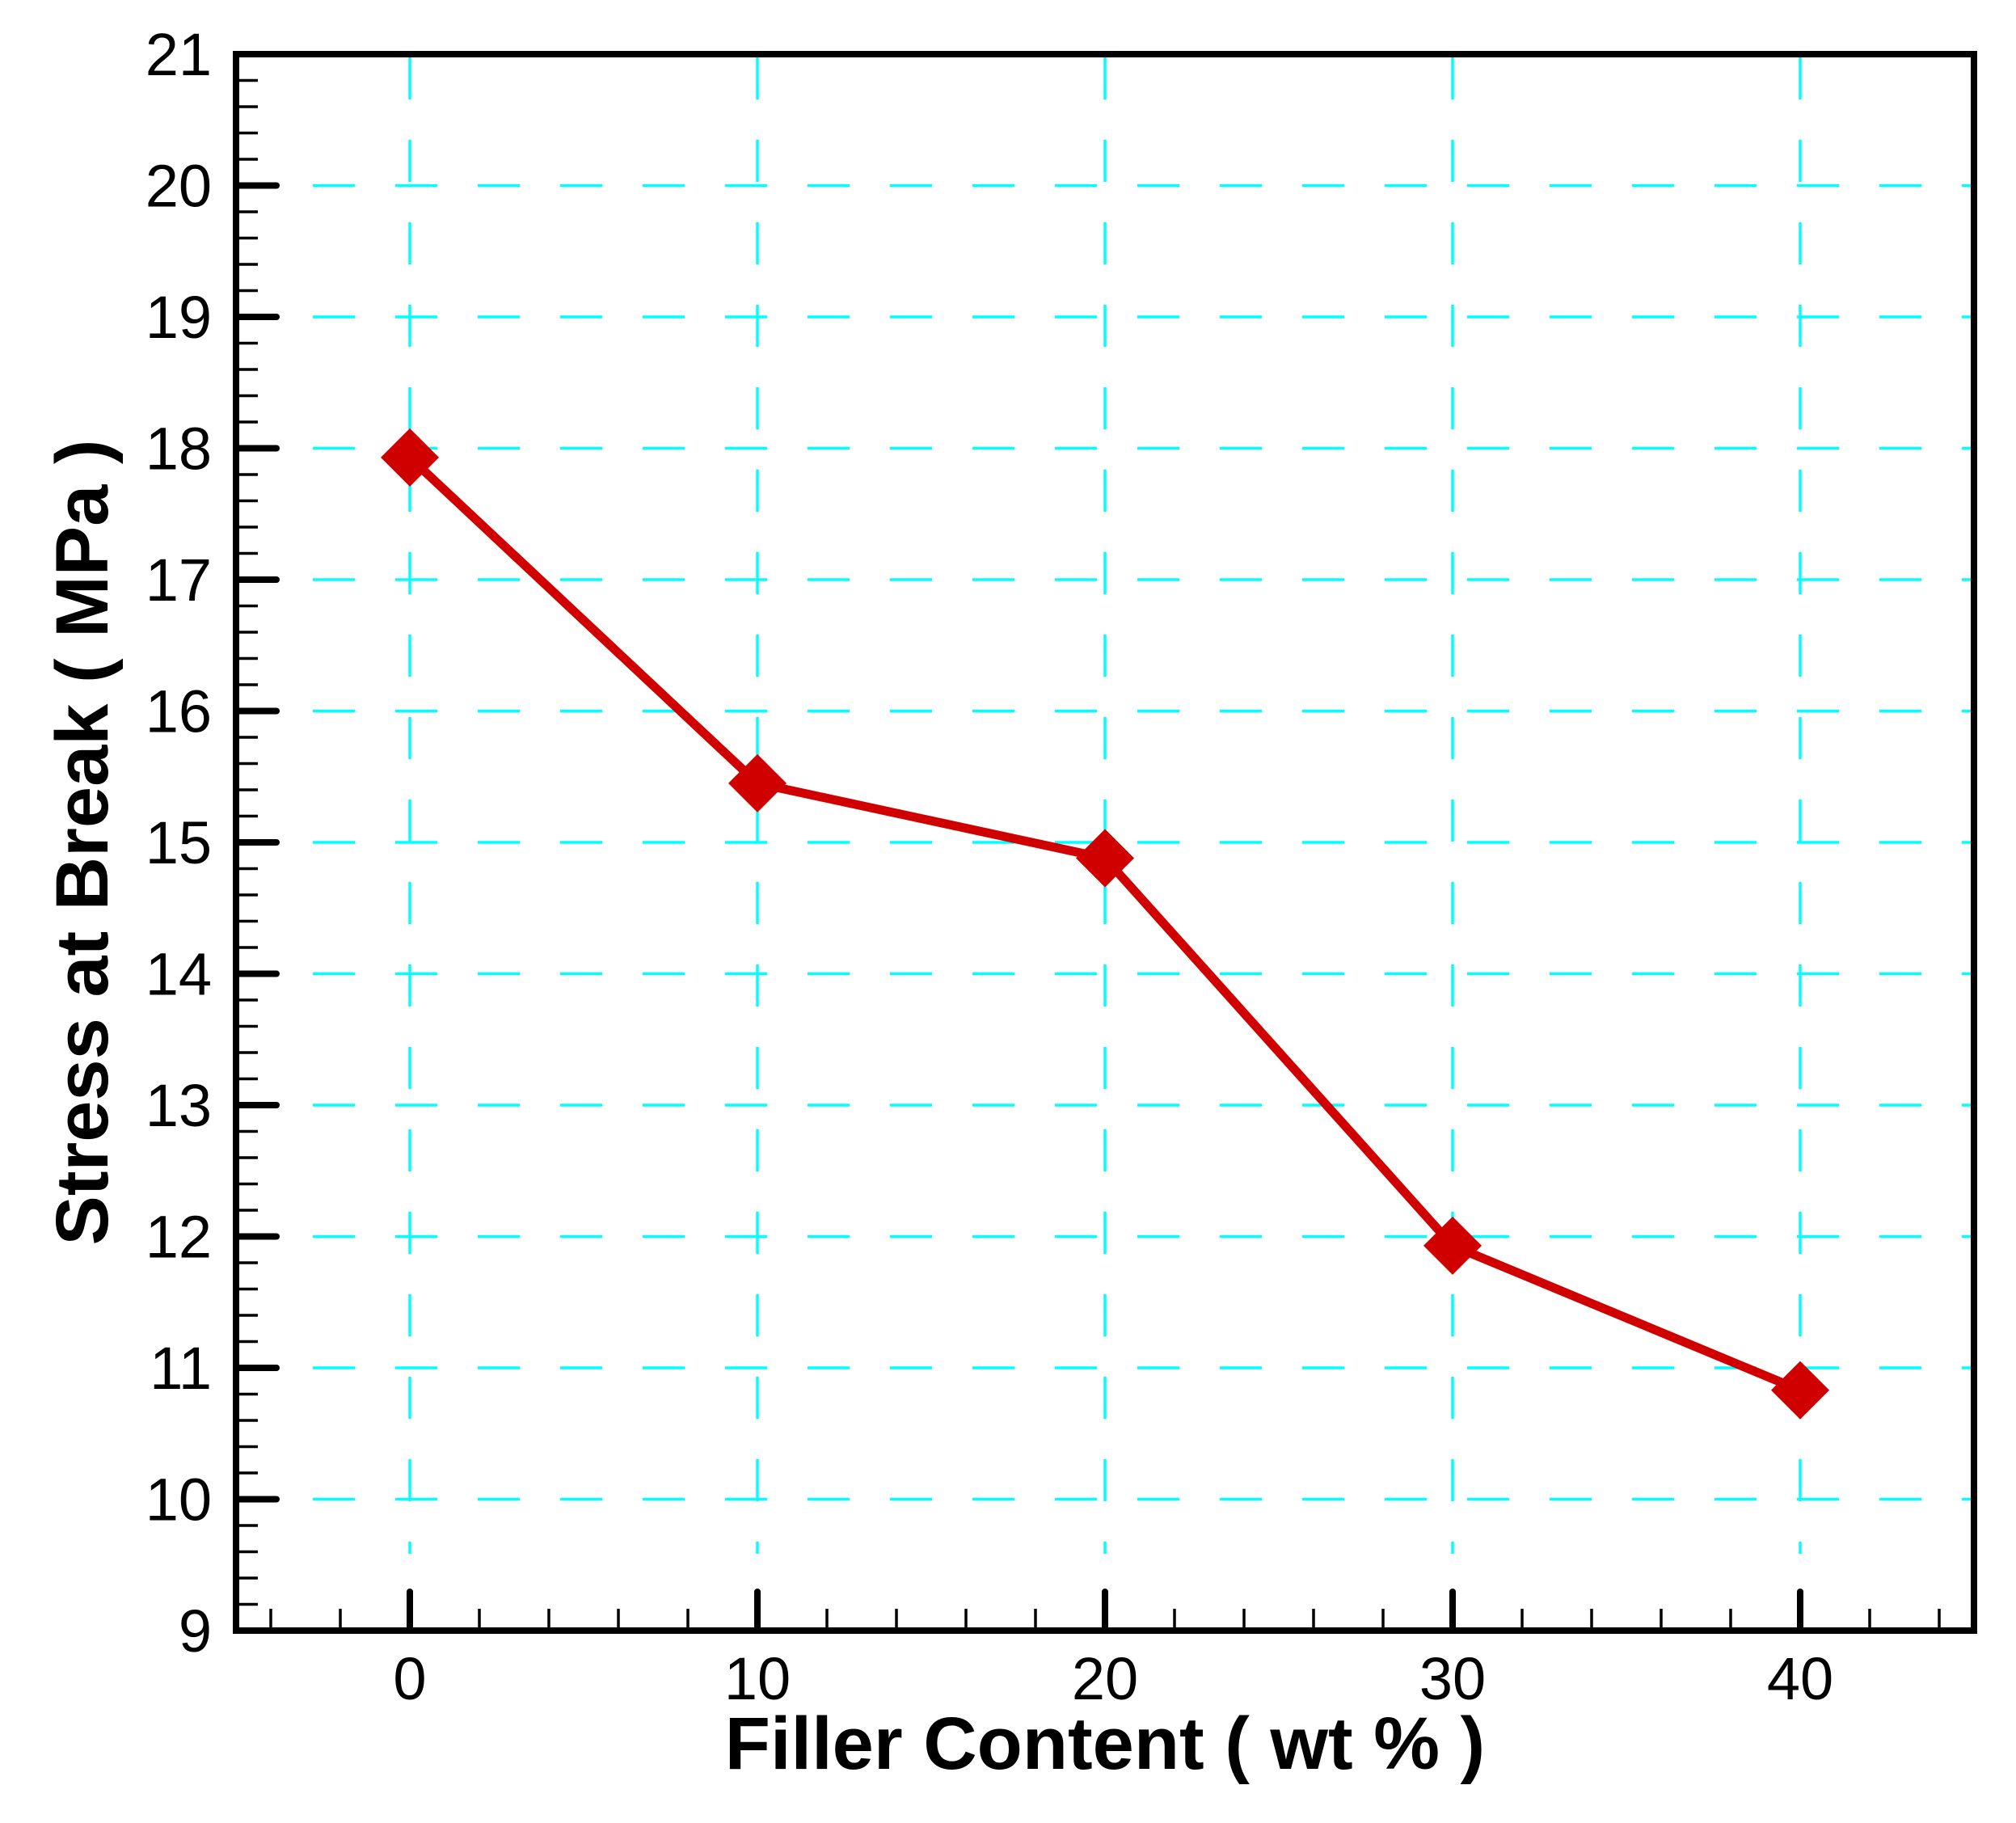  I want to click on x-tick-label: 0, so click(409, 1678).